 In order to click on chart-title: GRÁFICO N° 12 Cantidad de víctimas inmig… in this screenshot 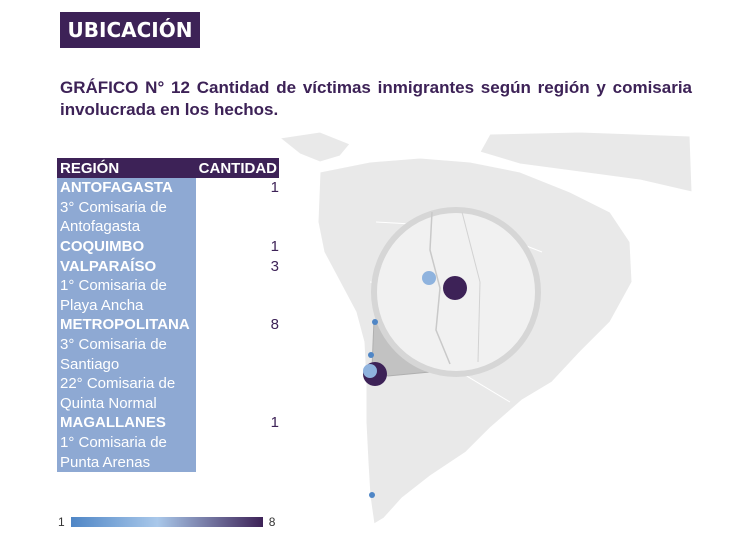, I will do `click(376, 98)`.